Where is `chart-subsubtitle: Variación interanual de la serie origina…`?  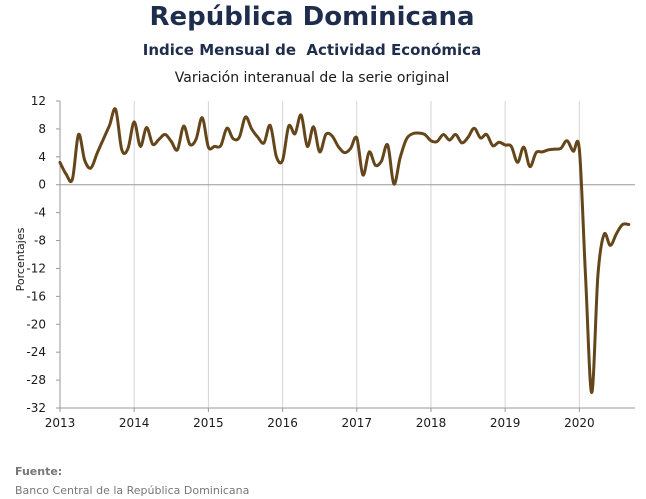 chart-subsubtitle: Variación interanual de la serie origina… is located at coordinates (312, 78).